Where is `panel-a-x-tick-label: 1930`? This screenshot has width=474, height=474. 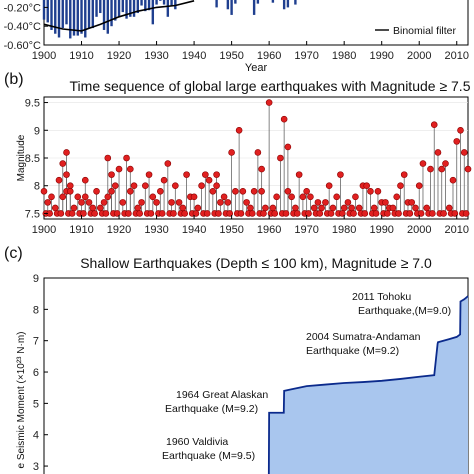 panel-a-x-tick-label: 1930 is located at coordinates (156, 56).